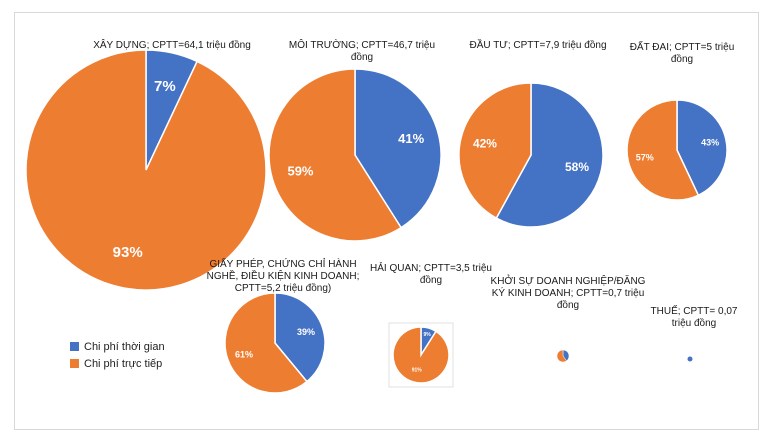 This screenshot has width=777, height=442. Describe the element at coordinates (694, 323) in the screenshot. I see `pie-title-thue-line-2: triệu đồng` at that location.